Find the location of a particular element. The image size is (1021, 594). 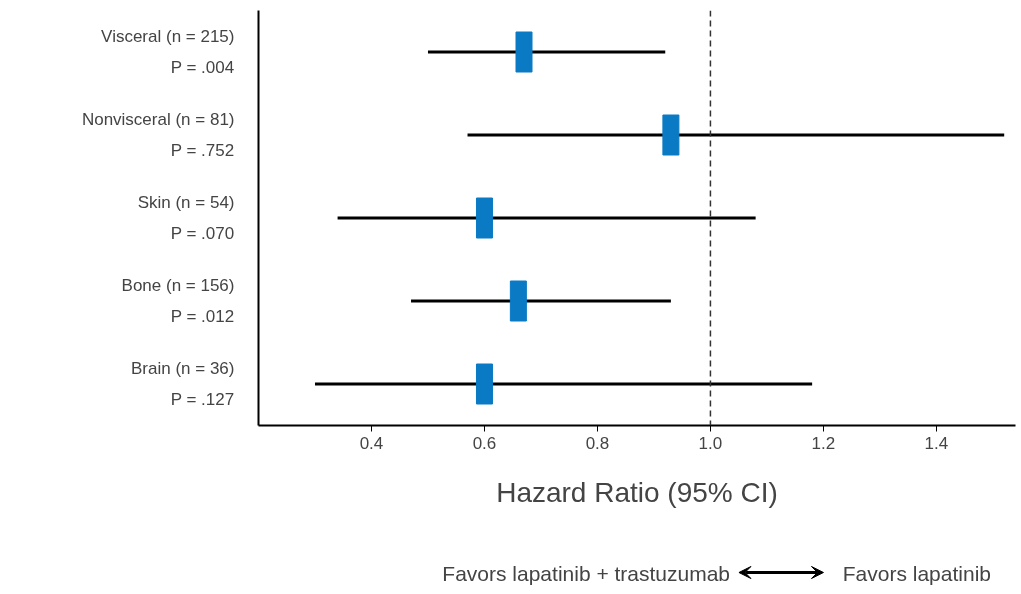

y-tick-label: Nonvisceral (n = 81) P = .752 is located at coordinates (158, 135).